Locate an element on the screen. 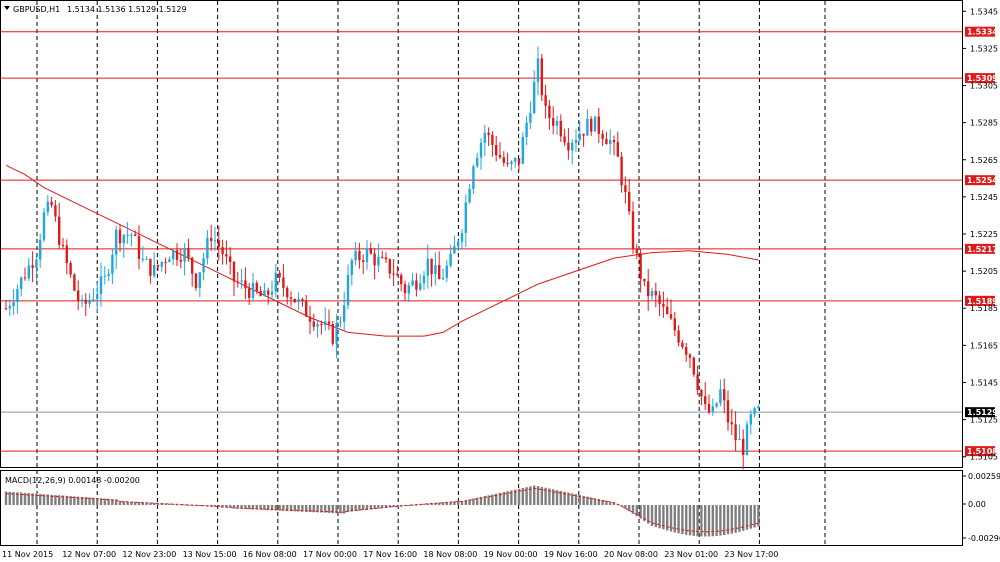  level-price-text: 1.5217 is located at coordinates (982, 249).